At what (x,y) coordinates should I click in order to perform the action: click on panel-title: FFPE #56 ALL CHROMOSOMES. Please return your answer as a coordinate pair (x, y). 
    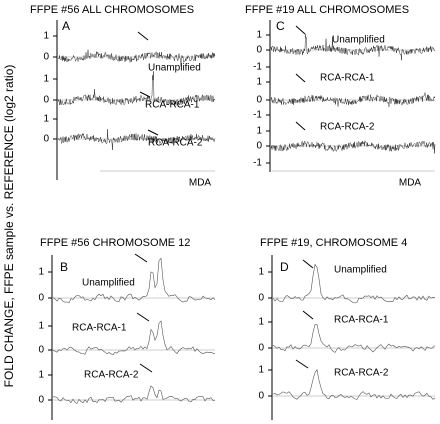
    Looking at the image, I should click on (112, 10).